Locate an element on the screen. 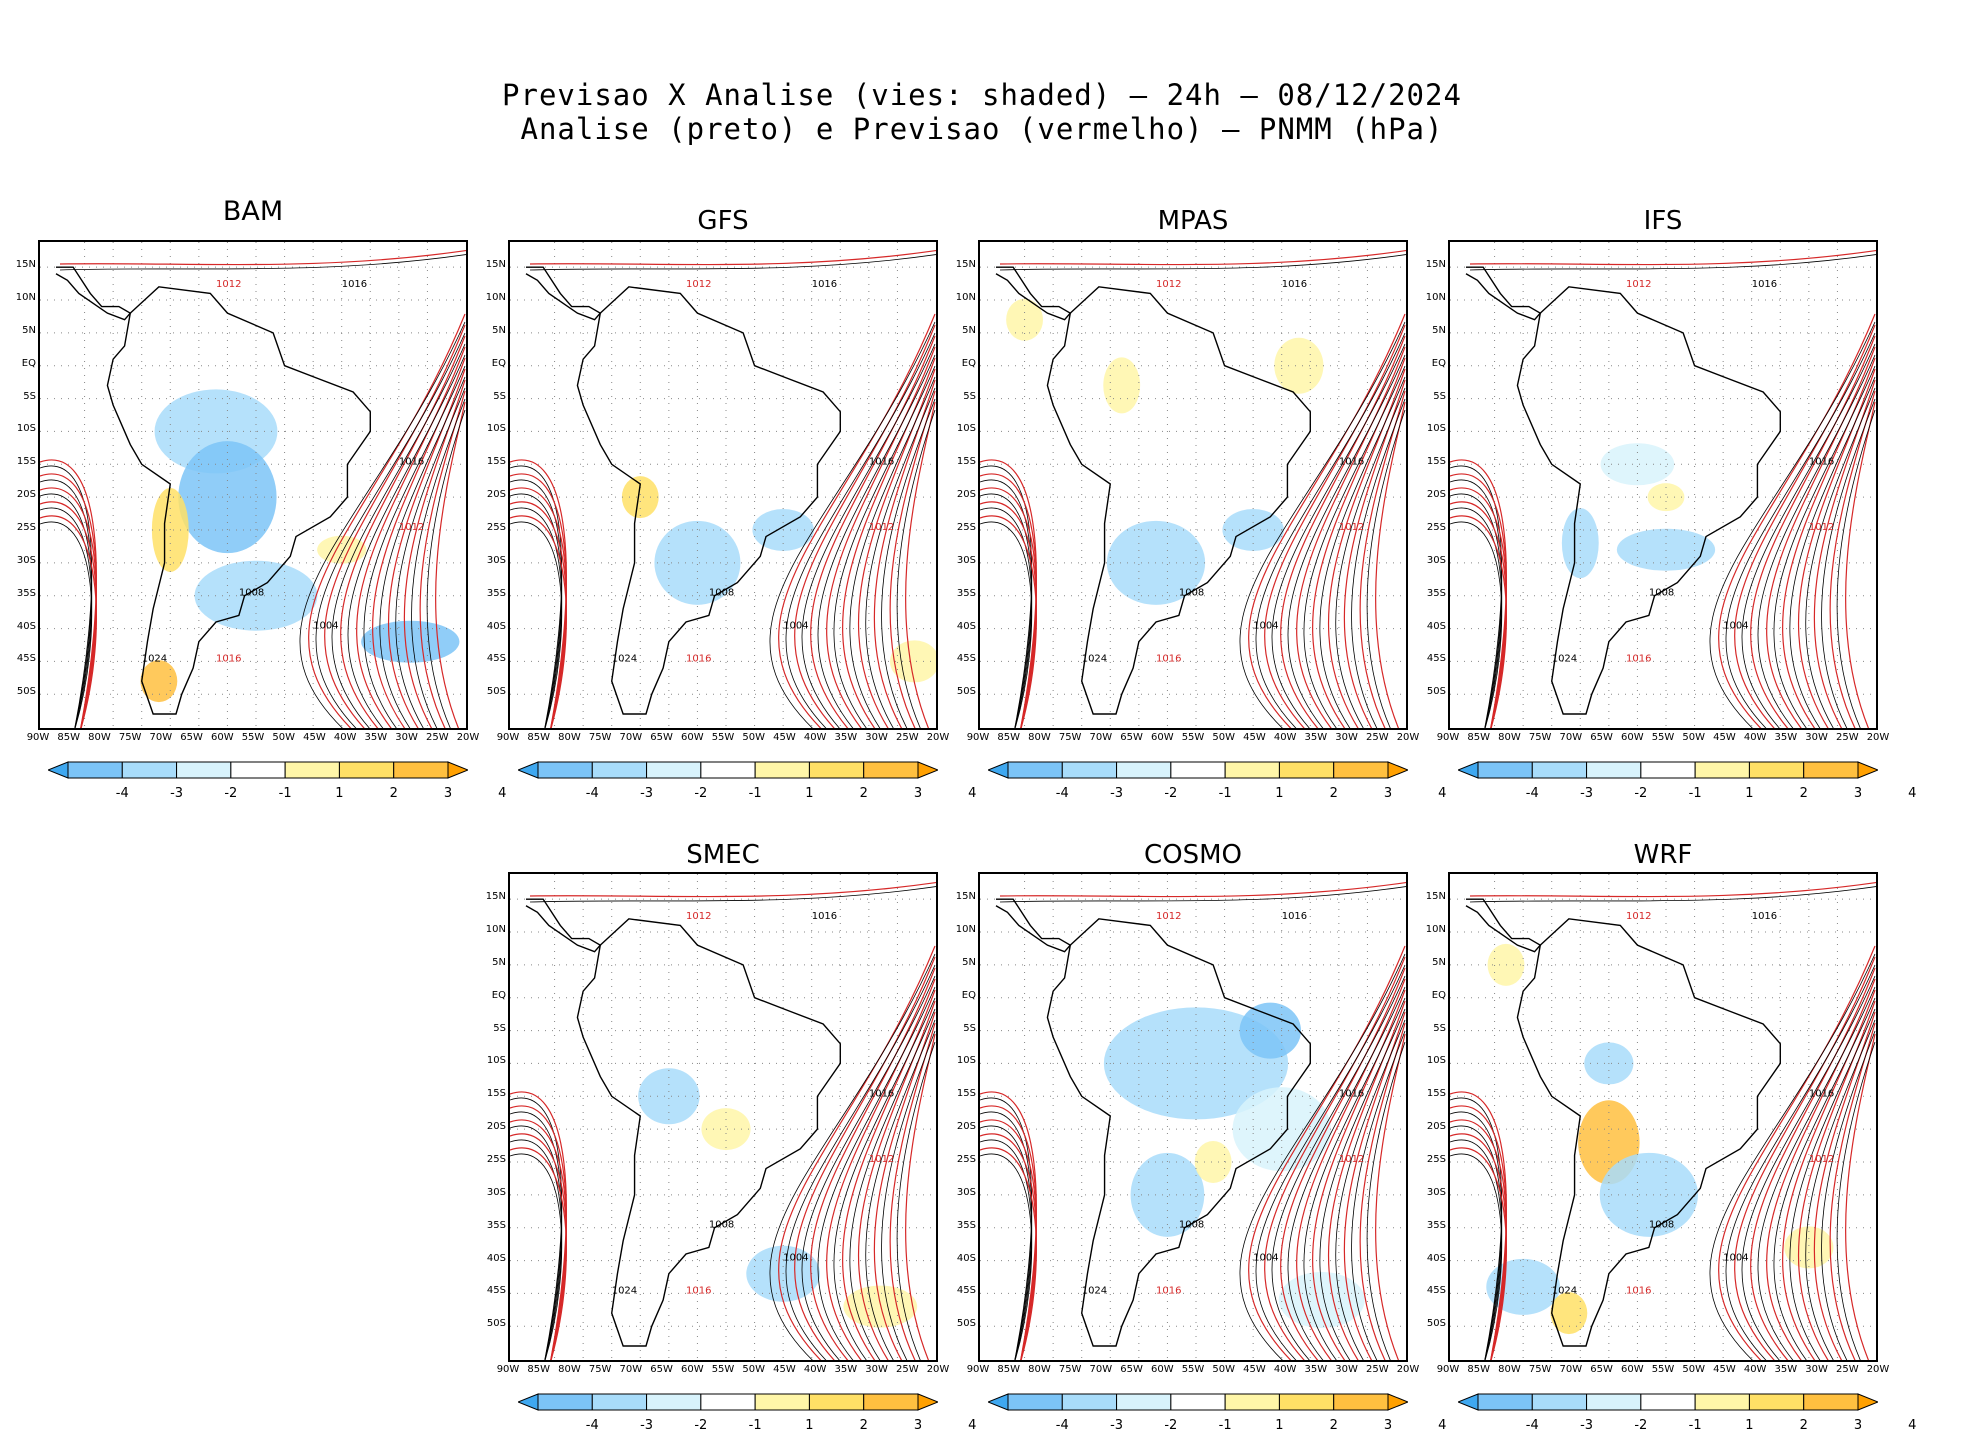  colorbar-label: 4 is located at coordinates (972, 1425).